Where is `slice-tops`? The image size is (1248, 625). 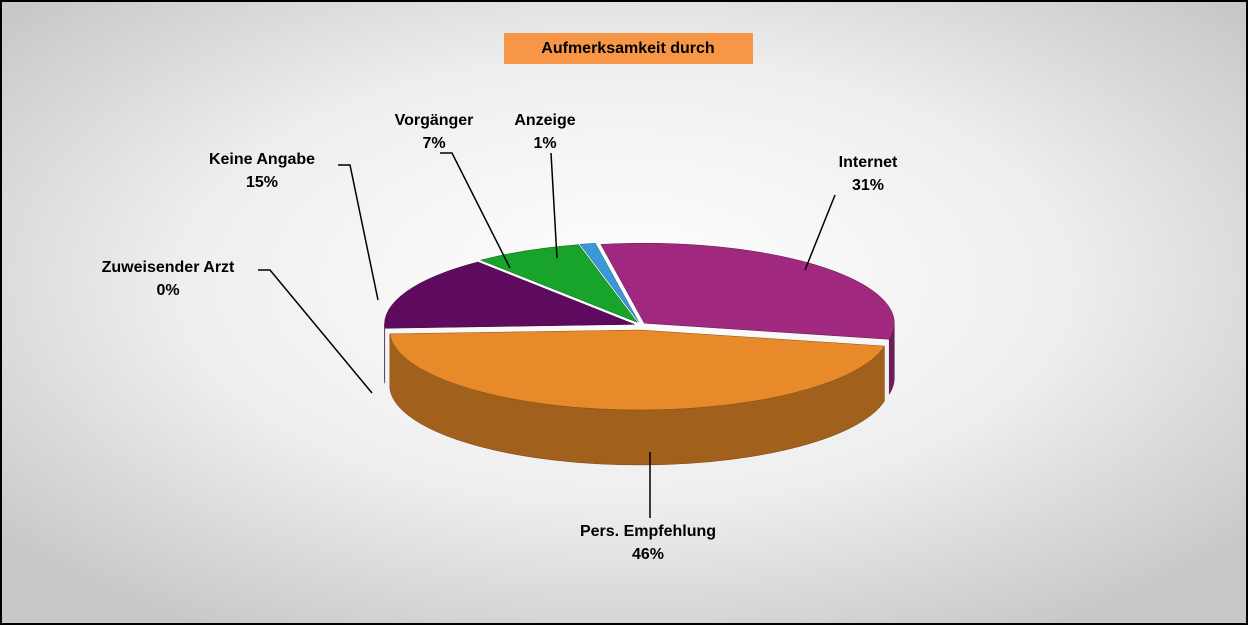
slice-tops is located at coordinates (639, 326).